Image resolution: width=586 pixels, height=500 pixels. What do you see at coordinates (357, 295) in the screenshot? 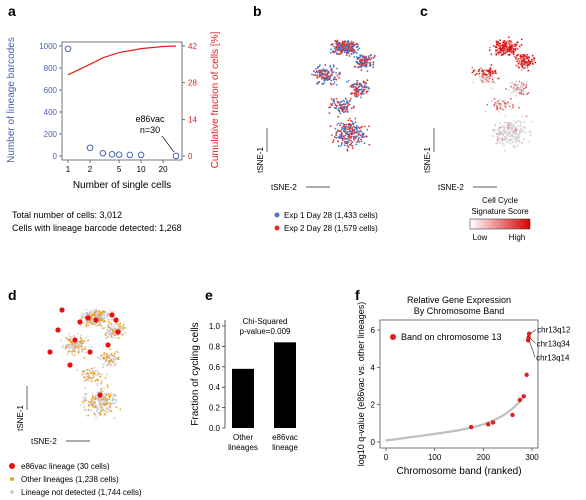
I see `panel-letter-f: f` at bounding box center [357, 295].